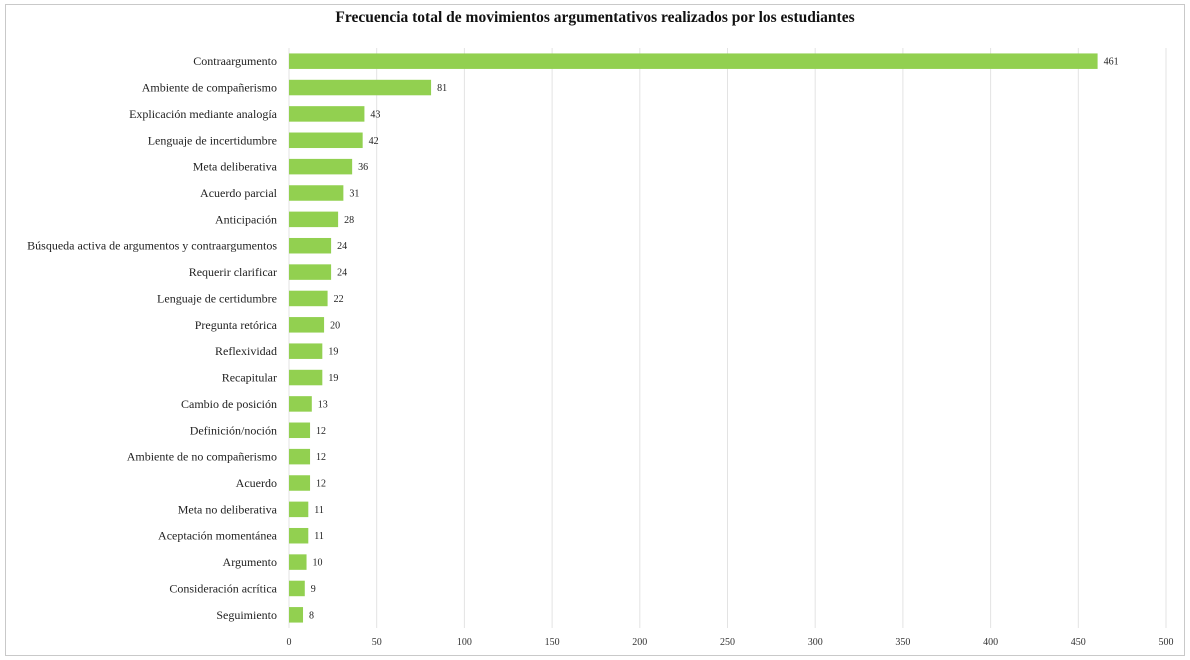 This screenshot has width=1190, height=660. Describe the element at coordinates (902, 642) in the screenshot. I see `x-tick-label: 350` at that location.